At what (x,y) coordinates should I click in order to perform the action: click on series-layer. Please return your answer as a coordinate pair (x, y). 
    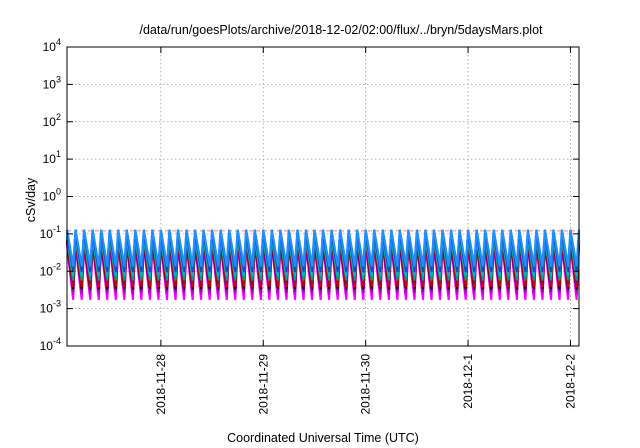
    Looking at the image, I should click on (323, 265).